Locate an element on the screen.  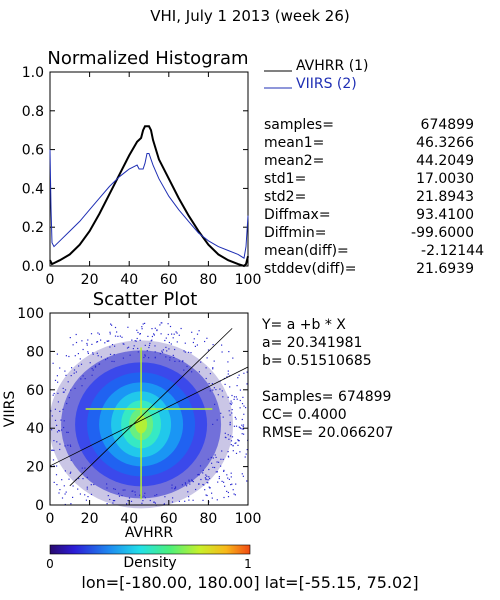
stat-label-diffmax: Diffmax= is located at coordinates (297, 215).